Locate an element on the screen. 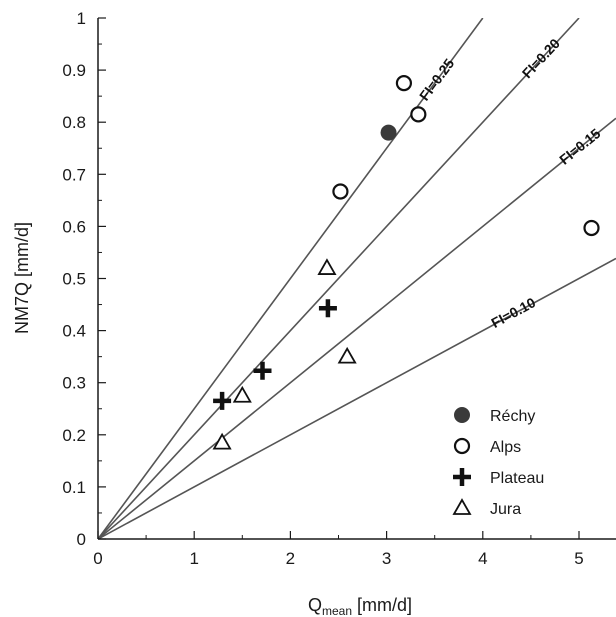 The width and height of the screenshot is (616, 617). reference-line-label: FI=0.25 is located at coordinates (436, 79).